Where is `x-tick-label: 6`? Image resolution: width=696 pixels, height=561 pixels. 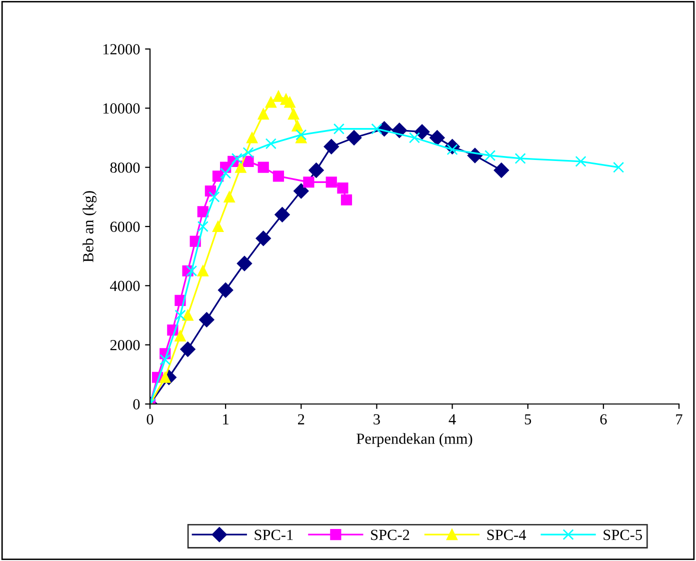 x-tick-label: 6 is located at coordinates (603, 419).